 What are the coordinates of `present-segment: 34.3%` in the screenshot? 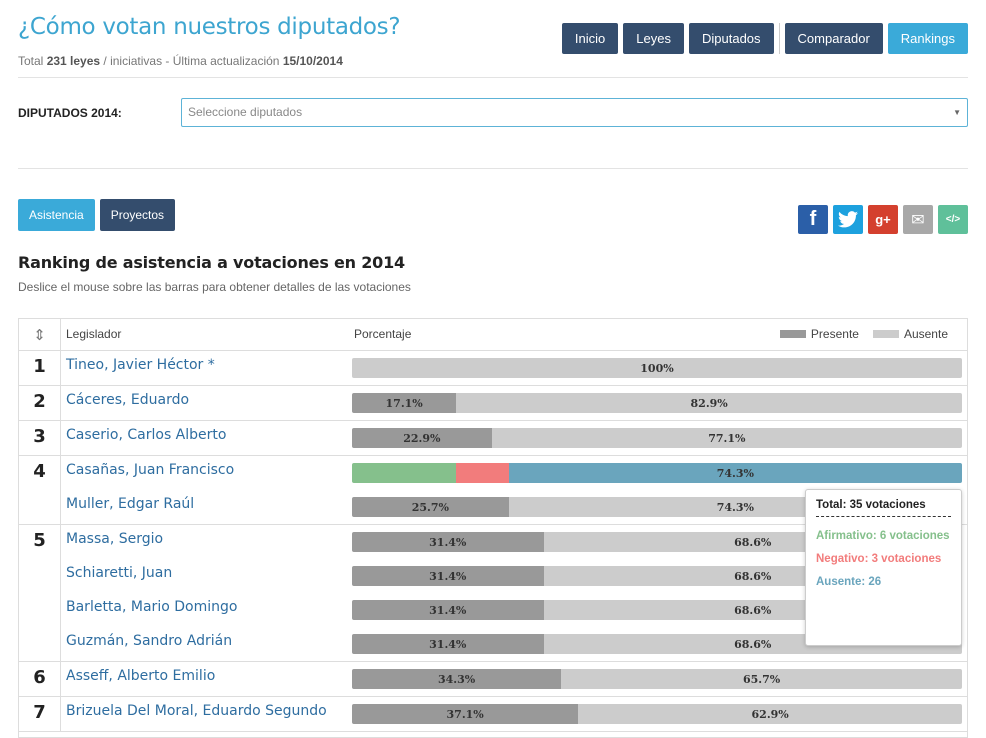 It's located at (457, 679).